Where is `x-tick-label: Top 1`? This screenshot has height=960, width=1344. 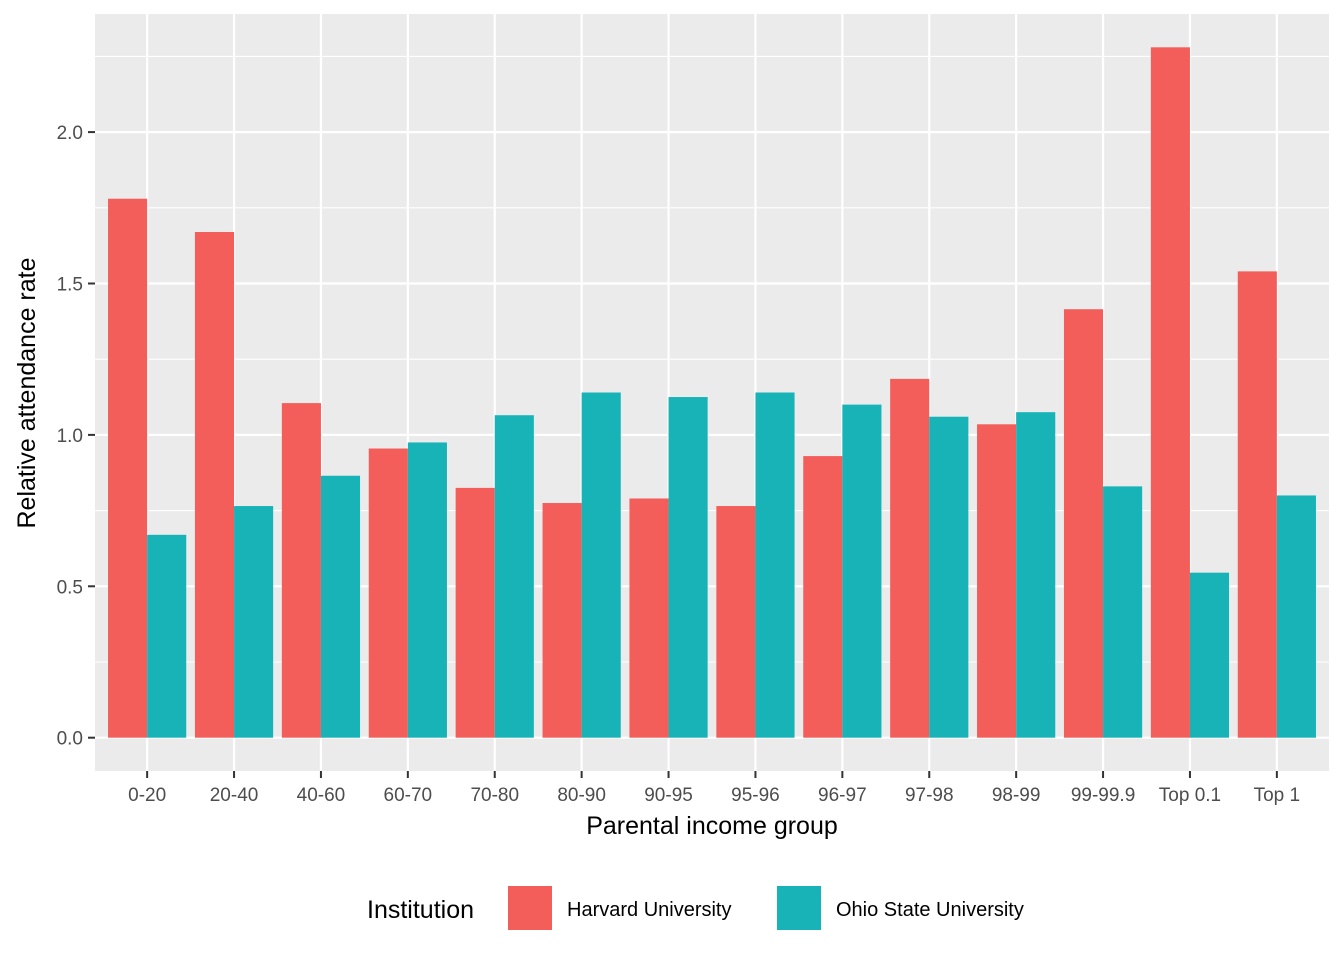 x-tick-label: Top 1 is located at coordinates (1277, 795).